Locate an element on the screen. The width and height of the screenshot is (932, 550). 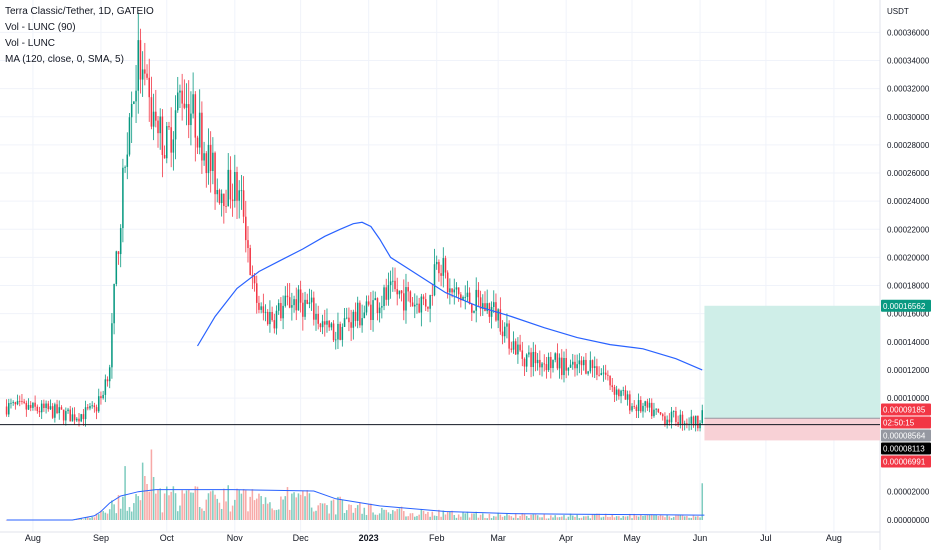
time-tick-label: May is located at coordinates (633, 538).